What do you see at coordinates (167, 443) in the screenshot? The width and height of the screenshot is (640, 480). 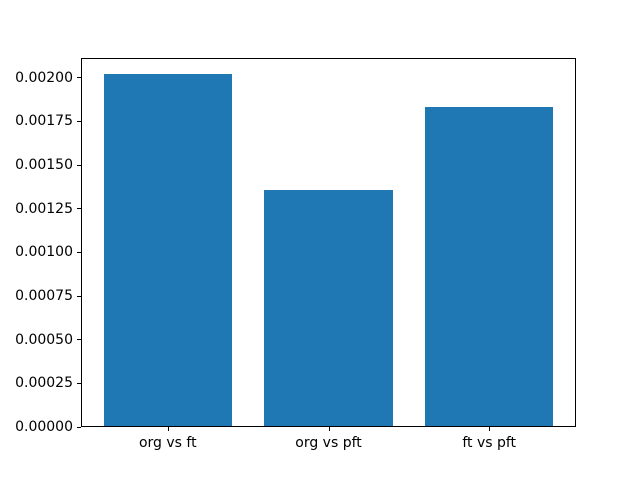 I see `x-tick-label: org vs ft` at bounding box center [167, 443].